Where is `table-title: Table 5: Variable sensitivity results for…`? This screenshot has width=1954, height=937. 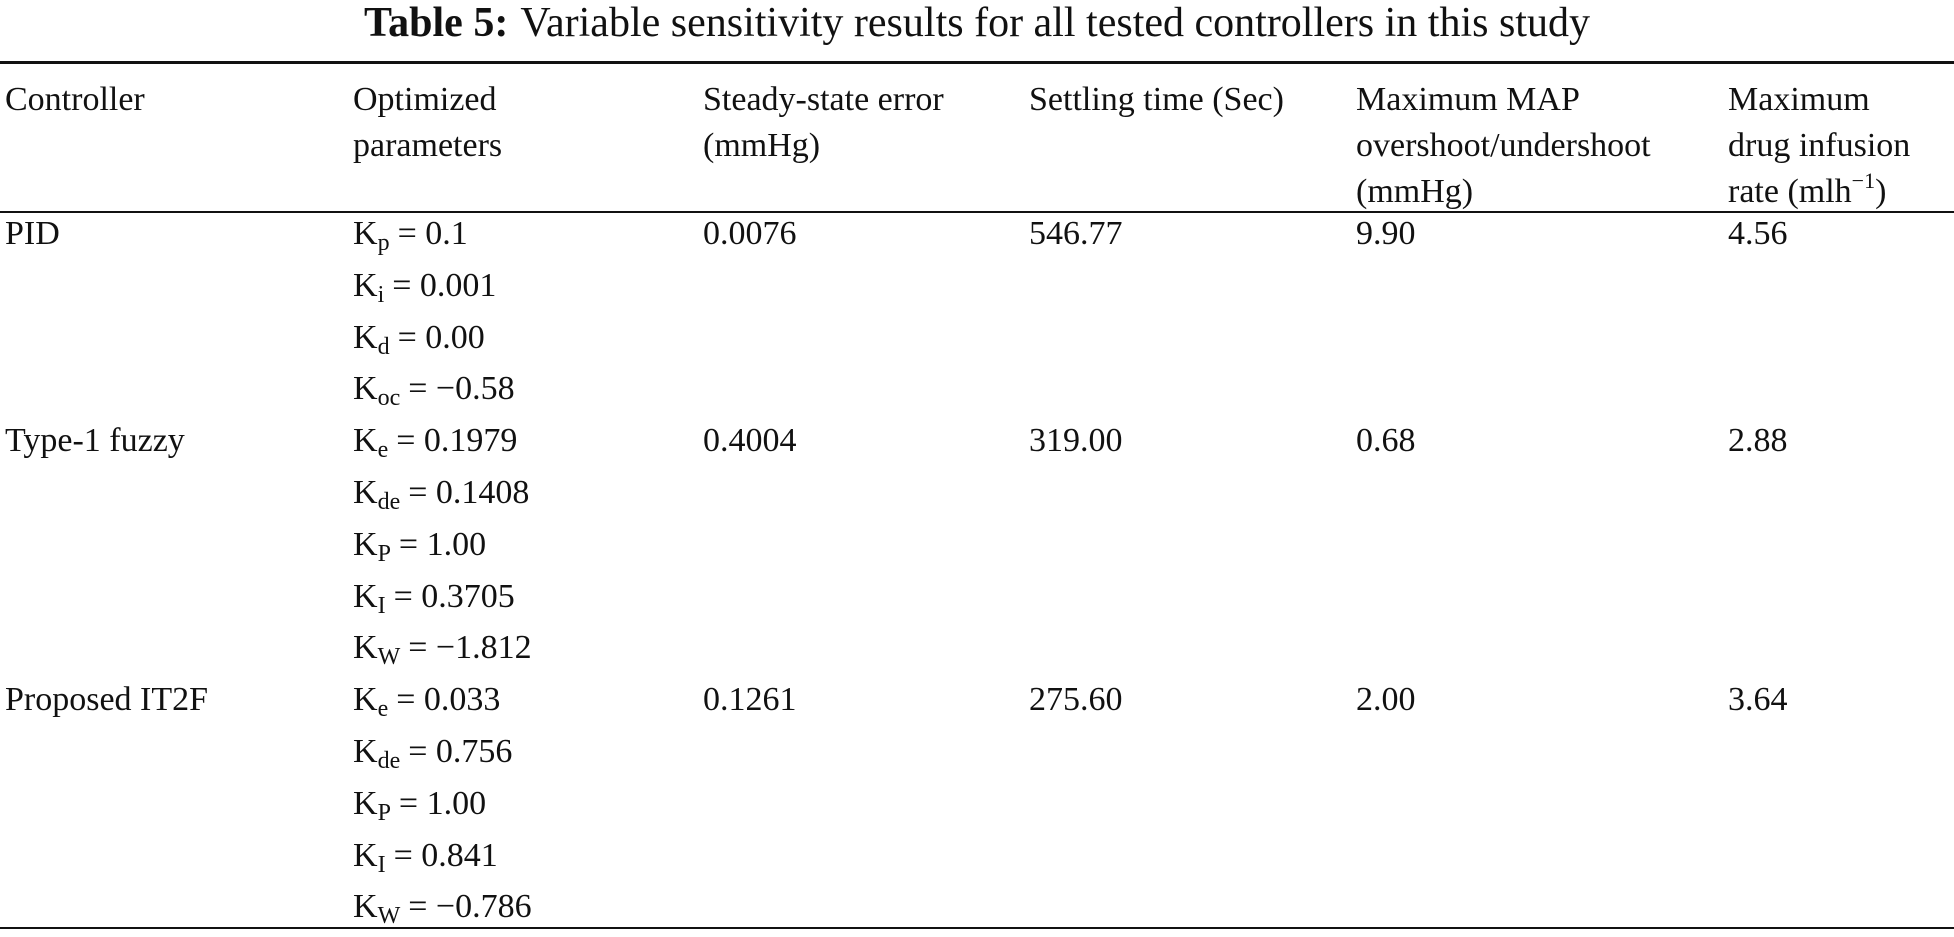
table-title: Table 5: Variable sensitivity results for… is located at coordinates (977, 23).